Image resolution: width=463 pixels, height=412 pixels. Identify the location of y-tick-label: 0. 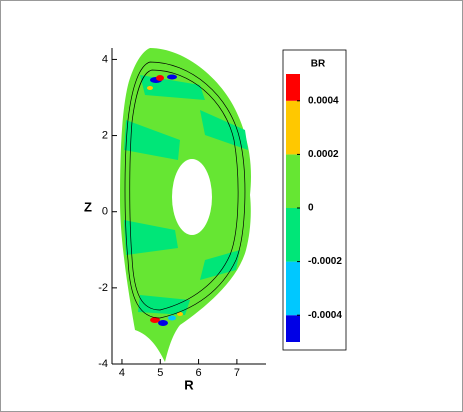
(105, 212).